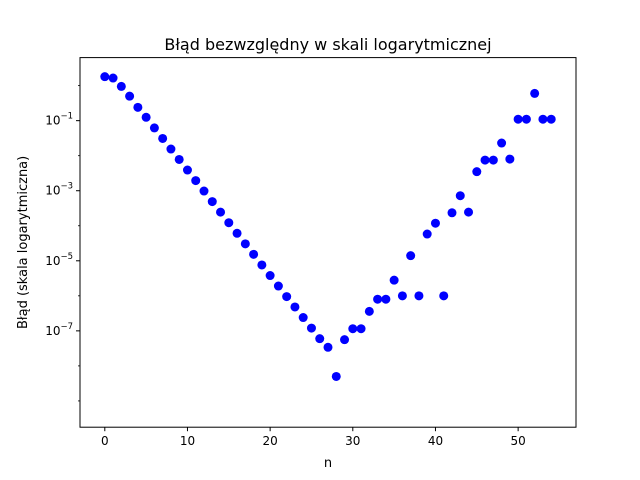 This screenshot has height=480, width=640. Describe the element at coordinates (269, 441) in the screenshot. I see `x-tick-label: 20` at that location.